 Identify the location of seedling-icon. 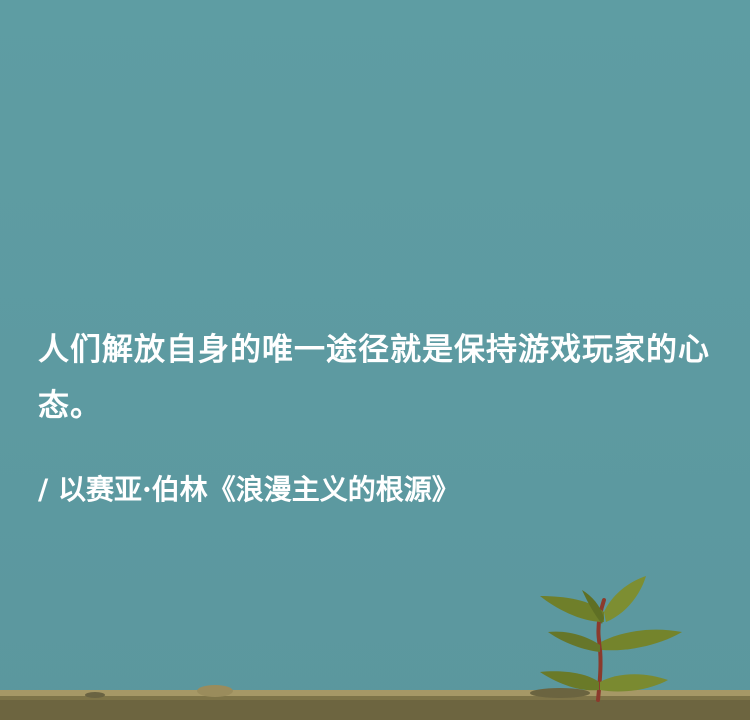
(611, 639).